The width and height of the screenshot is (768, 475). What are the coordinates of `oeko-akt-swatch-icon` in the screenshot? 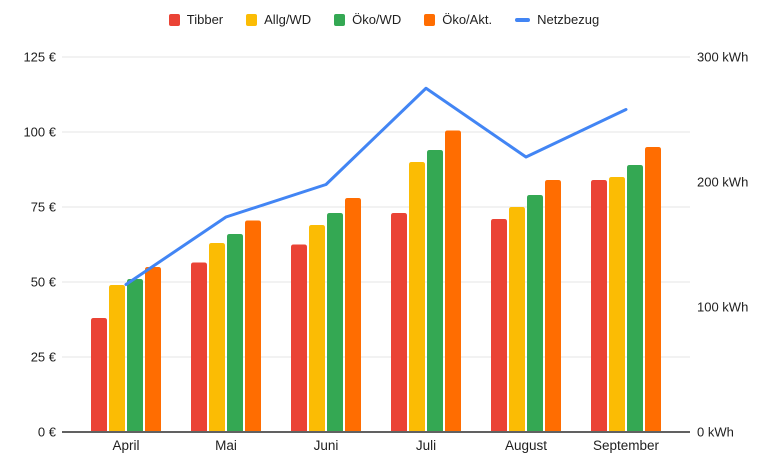 It's located at (430, 19).